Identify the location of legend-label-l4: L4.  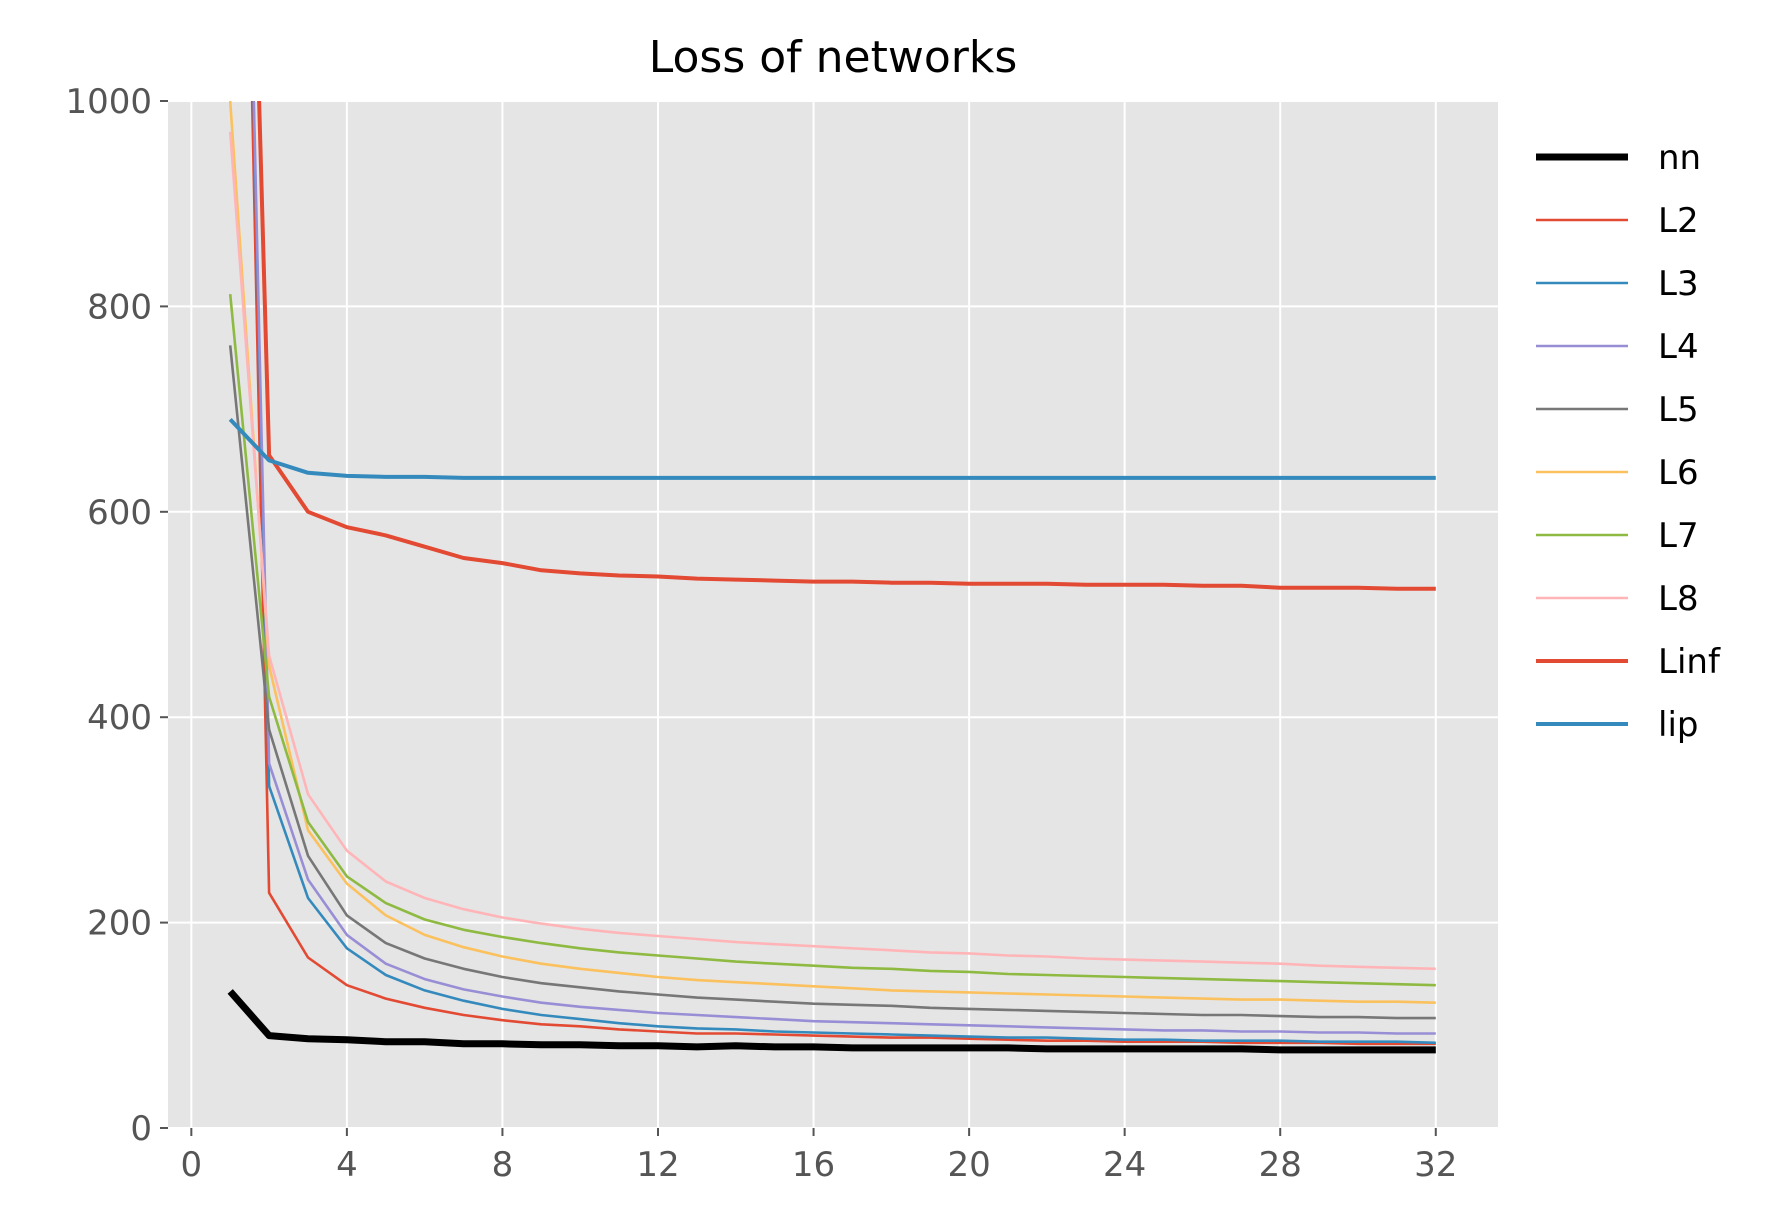
(1678, 347).